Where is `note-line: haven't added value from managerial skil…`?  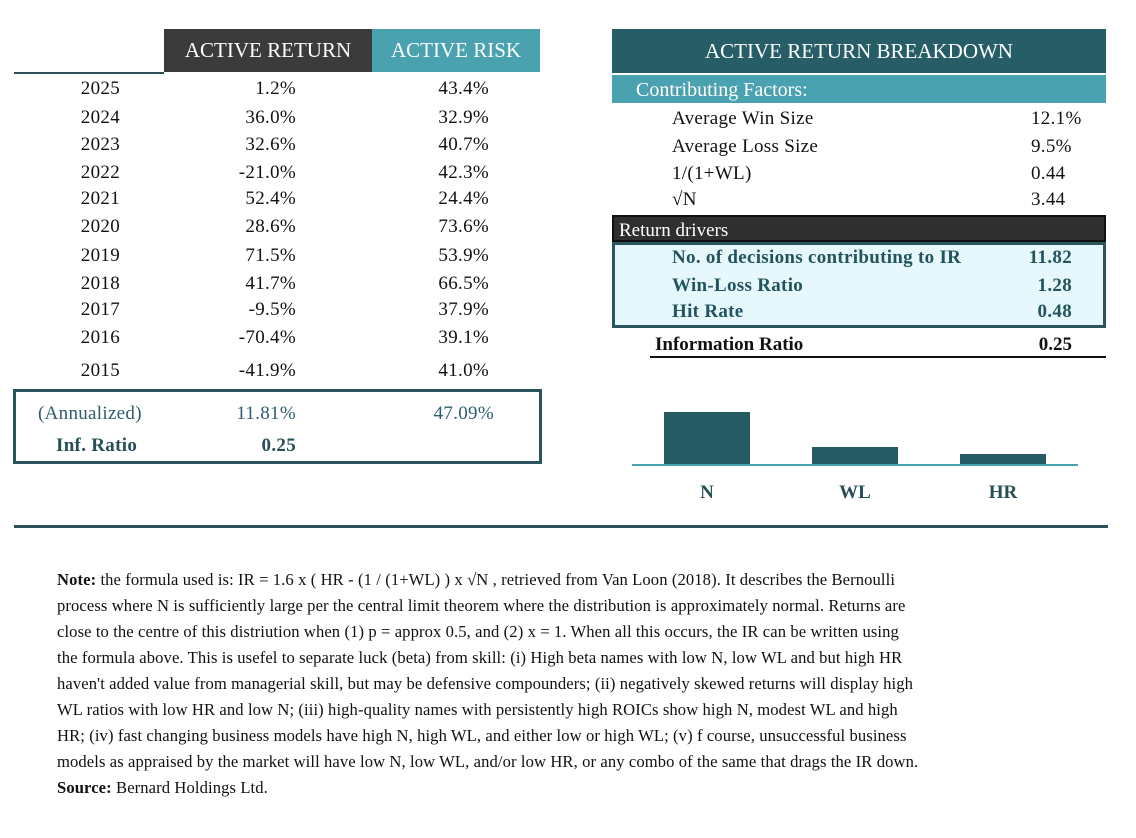 note-line: haven't added value from managerial skil… is located at coordinates (587, 684).